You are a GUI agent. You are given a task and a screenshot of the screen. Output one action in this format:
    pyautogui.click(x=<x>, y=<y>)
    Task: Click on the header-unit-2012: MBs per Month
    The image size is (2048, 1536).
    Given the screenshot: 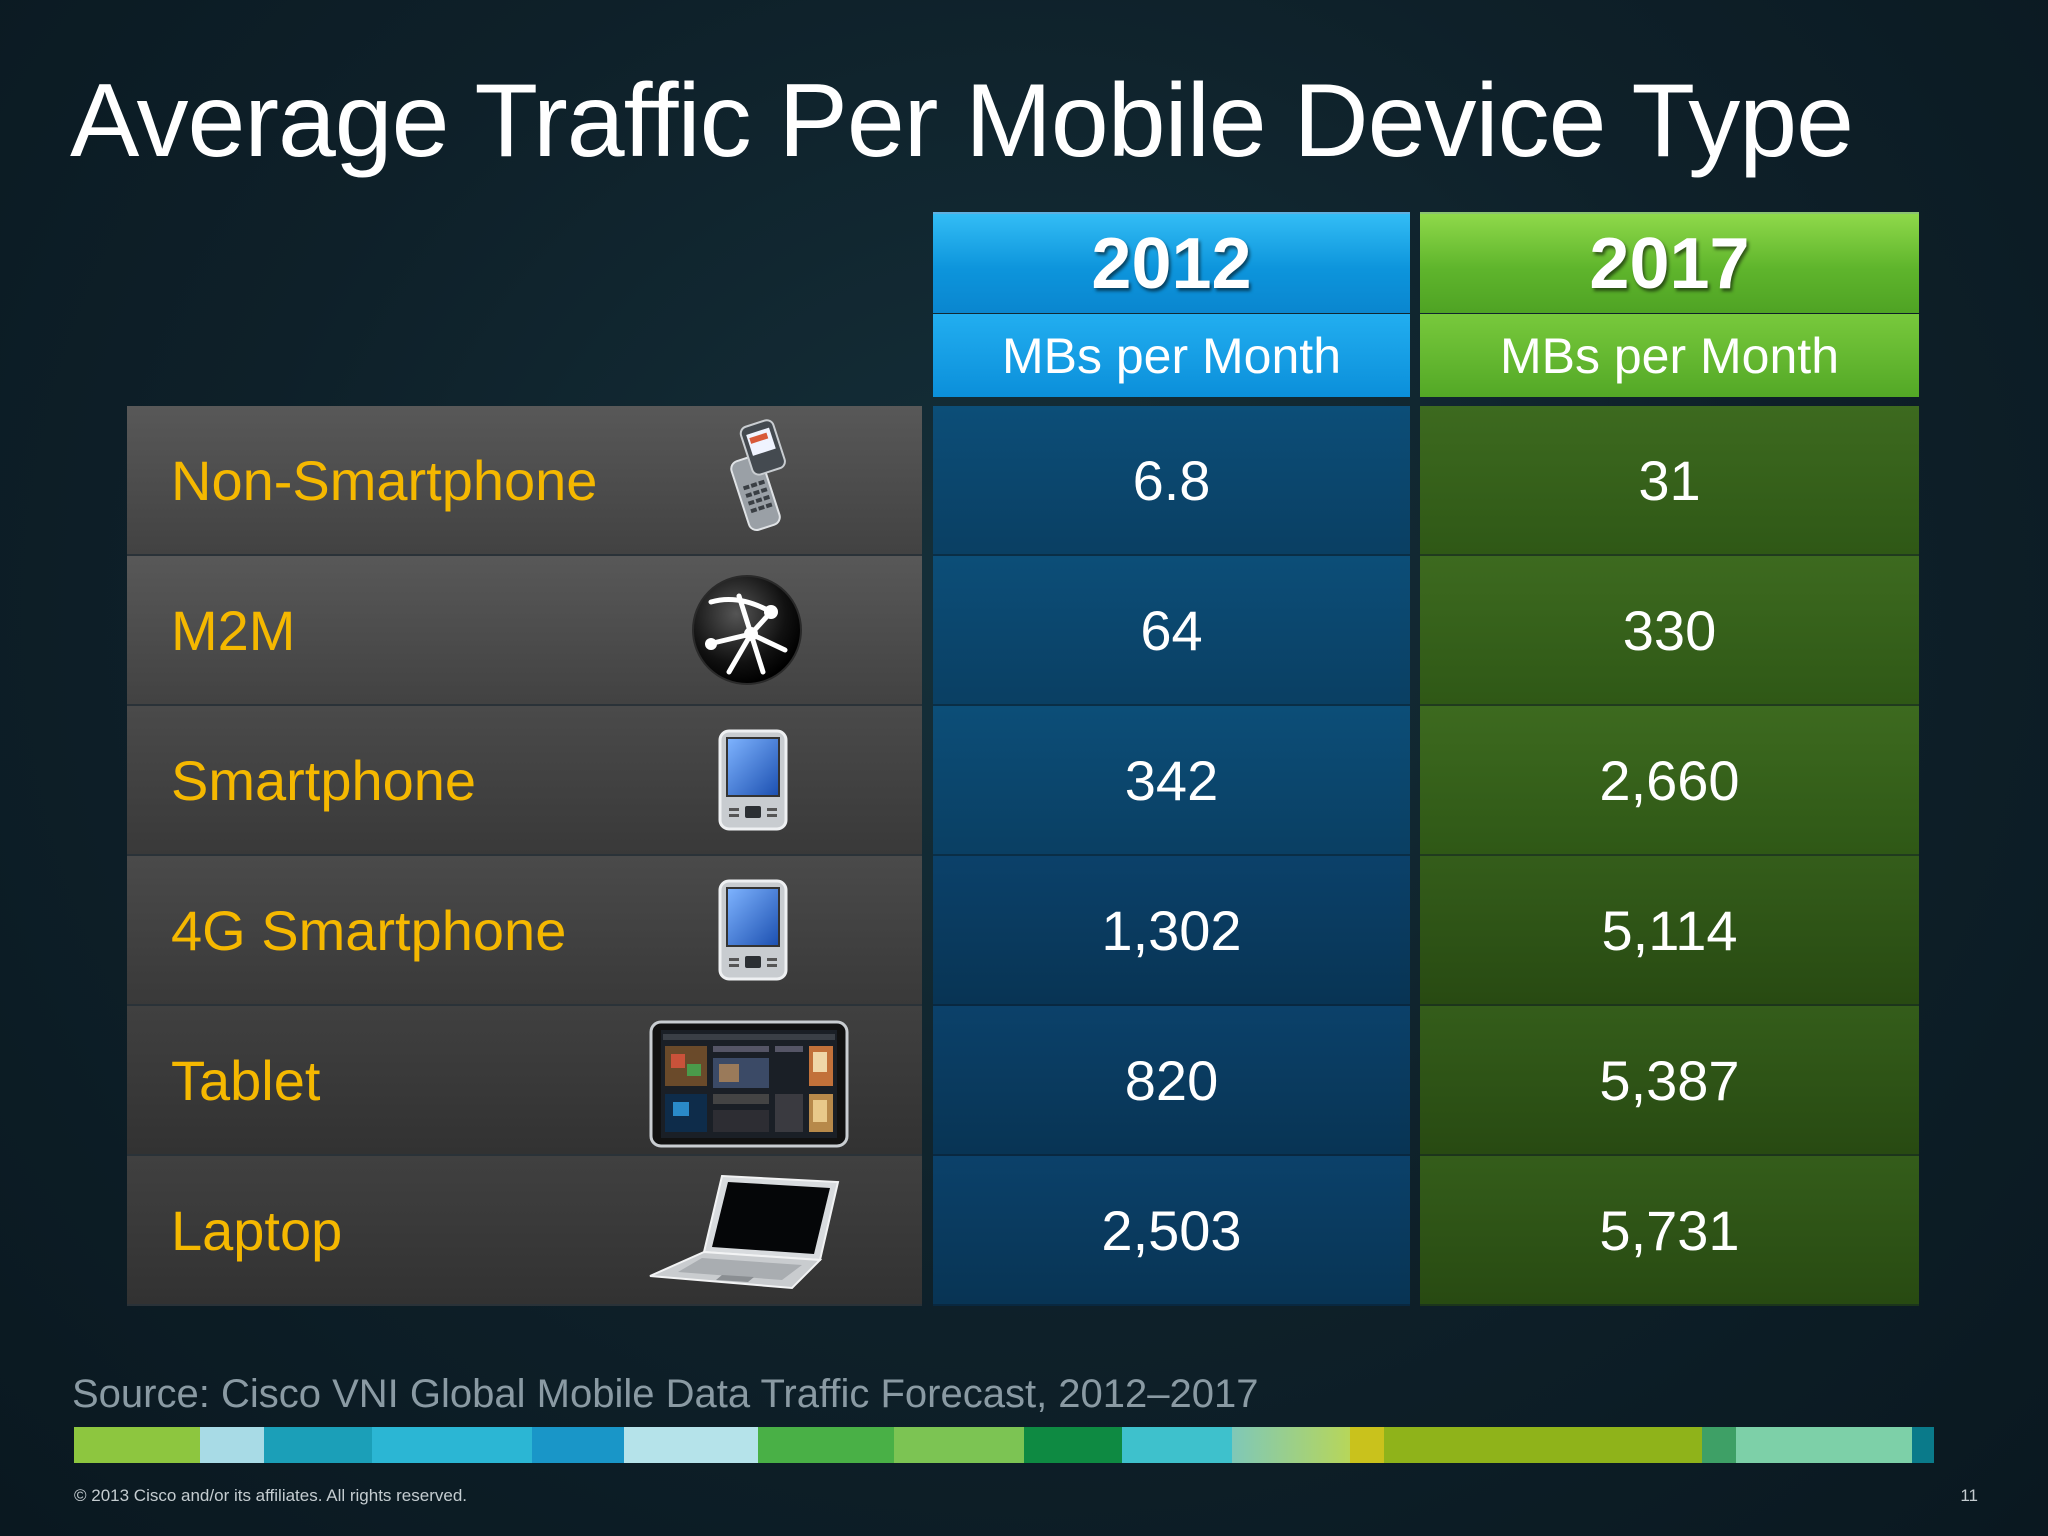 What is the action you would take?
    pyautogui.click(x=1171, y=355)
    